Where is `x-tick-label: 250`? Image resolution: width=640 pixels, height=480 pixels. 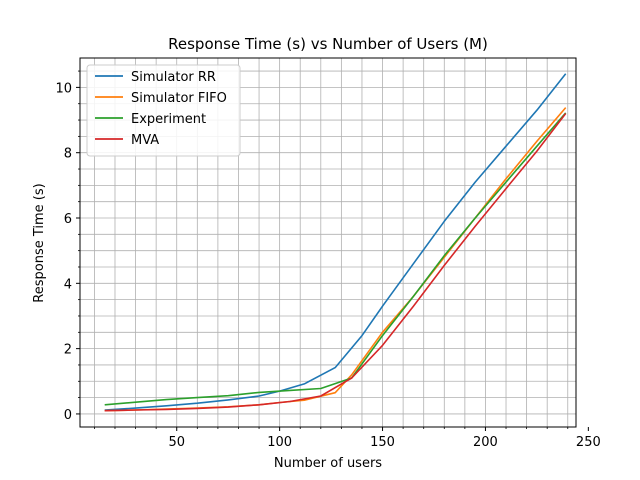
x-tick-label: 250 is located at coordinates (588, 442).